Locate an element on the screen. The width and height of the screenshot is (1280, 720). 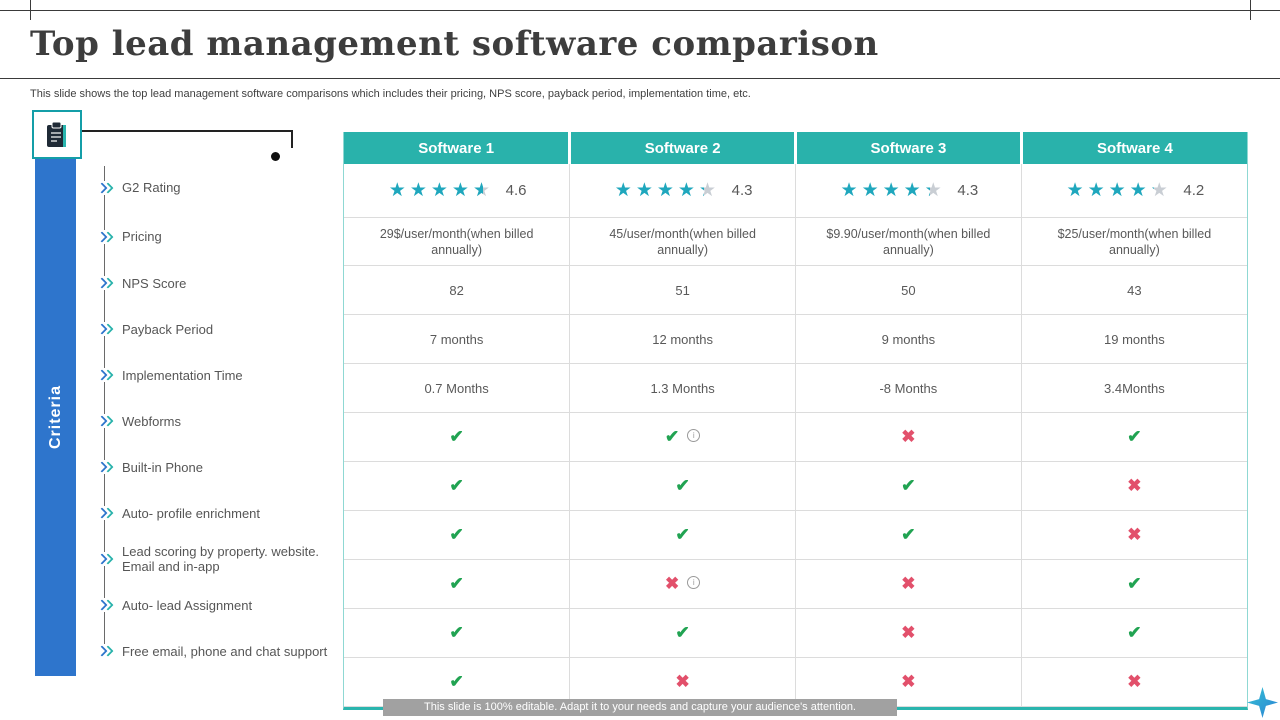
table-cell: -8 Months is located at coordinates (908, 388).